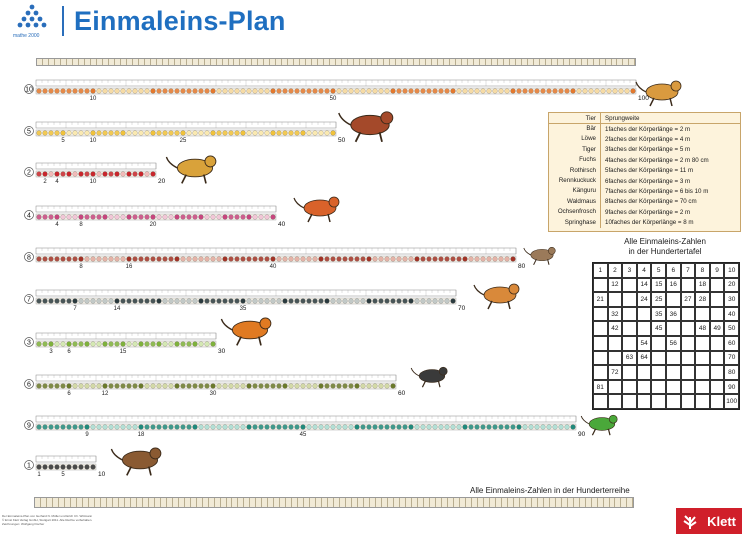 Image resolution: width=750 pixels, height=538 pixels. What do you see at coordinates (648, 212) in the screenshot?
I see `jump-table-distance: 9faches der Körperlänge = 2 m` at bounding box center [648, 212].